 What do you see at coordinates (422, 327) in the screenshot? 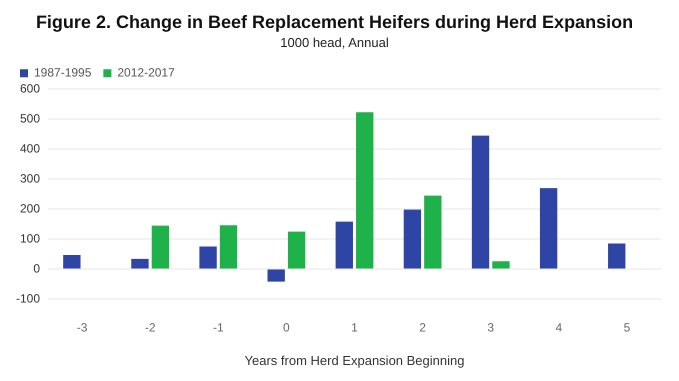
I see `x-tick-label: 2` at bounding box center [422, 327].